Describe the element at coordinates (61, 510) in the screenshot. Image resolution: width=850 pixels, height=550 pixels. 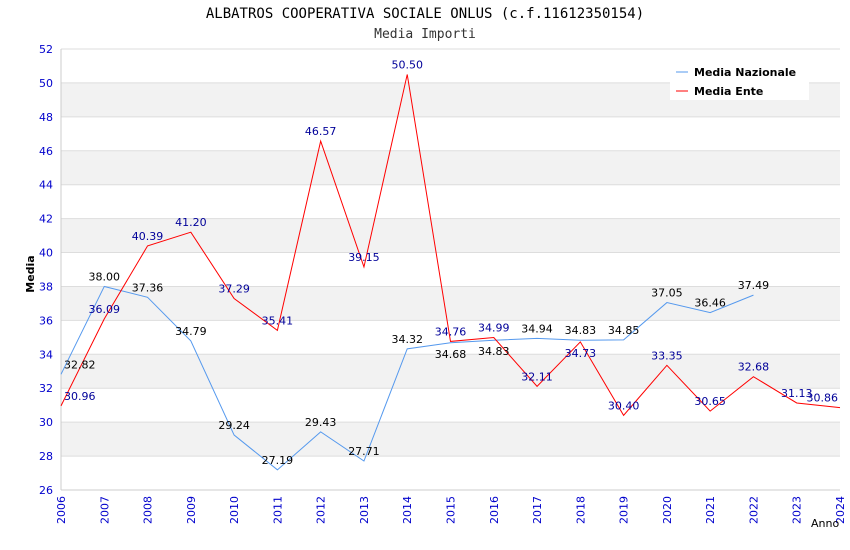
I see `x-tick-label: 2006` at that location.